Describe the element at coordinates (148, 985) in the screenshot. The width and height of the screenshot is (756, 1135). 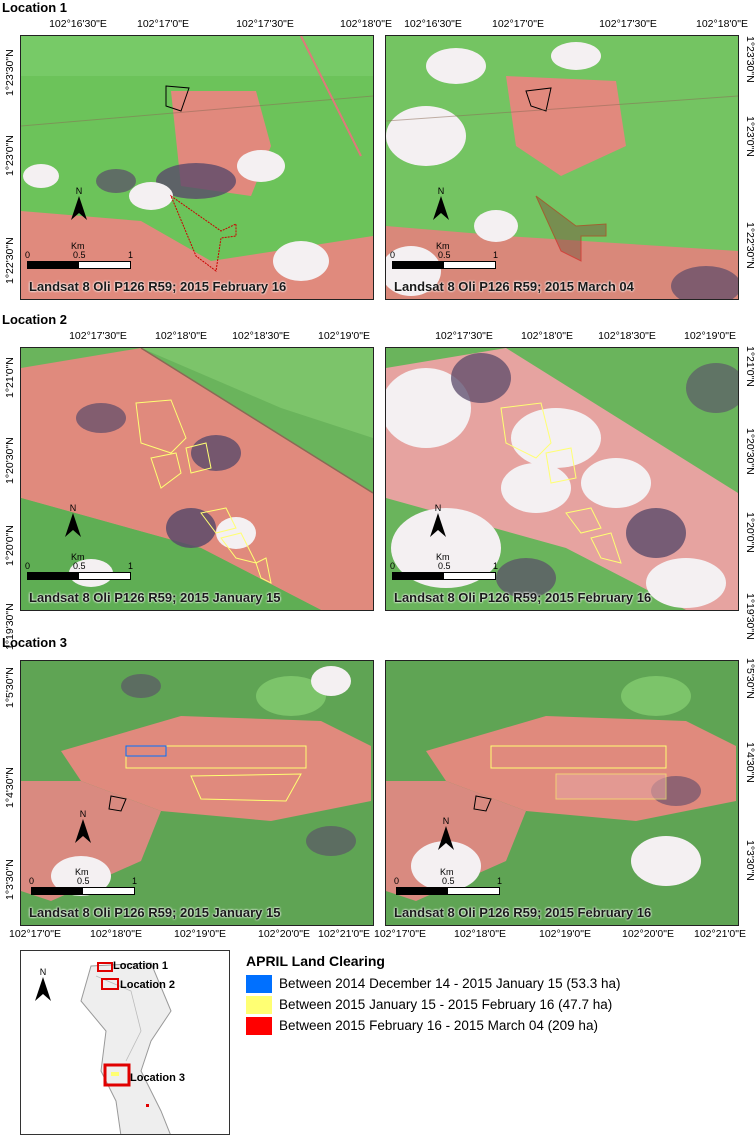
I see `overview-label: Location 2` at that location.